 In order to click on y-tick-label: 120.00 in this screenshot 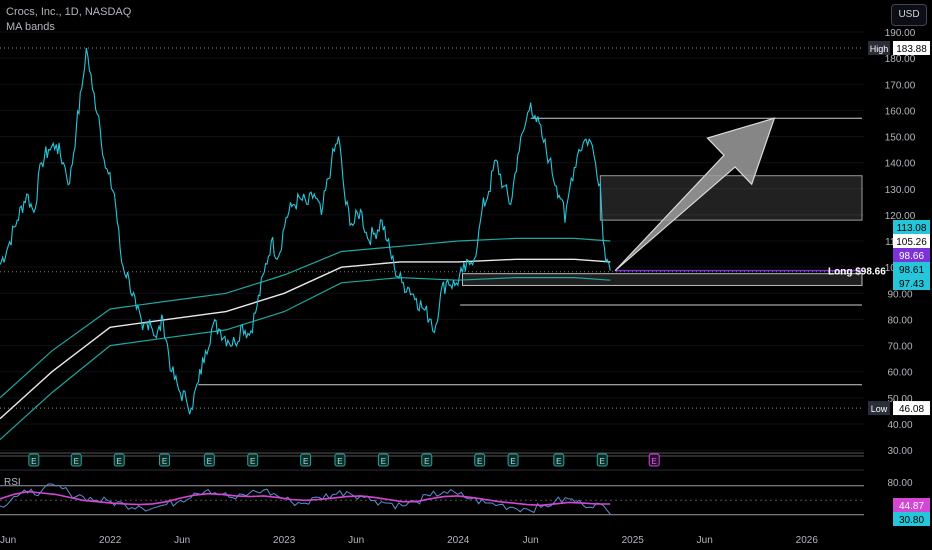, I will do `click(900, 216)`.